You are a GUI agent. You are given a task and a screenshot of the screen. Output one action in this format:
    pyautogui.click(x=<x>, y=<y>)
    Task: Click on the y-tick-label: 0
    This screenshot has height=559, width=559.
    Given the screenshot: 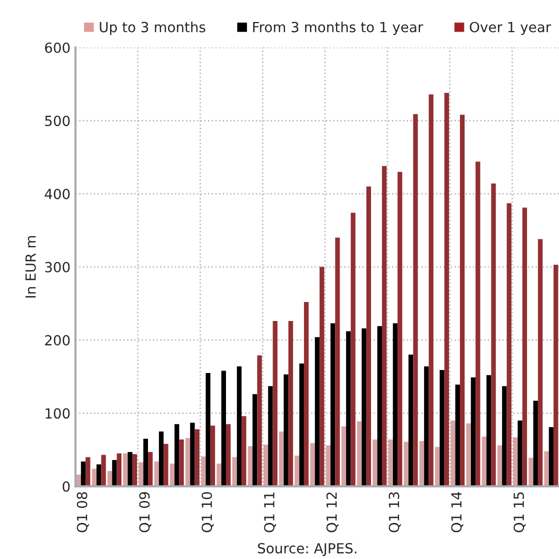 What is the action you would take?
    pyautogui.click(x=66, y=486)
    